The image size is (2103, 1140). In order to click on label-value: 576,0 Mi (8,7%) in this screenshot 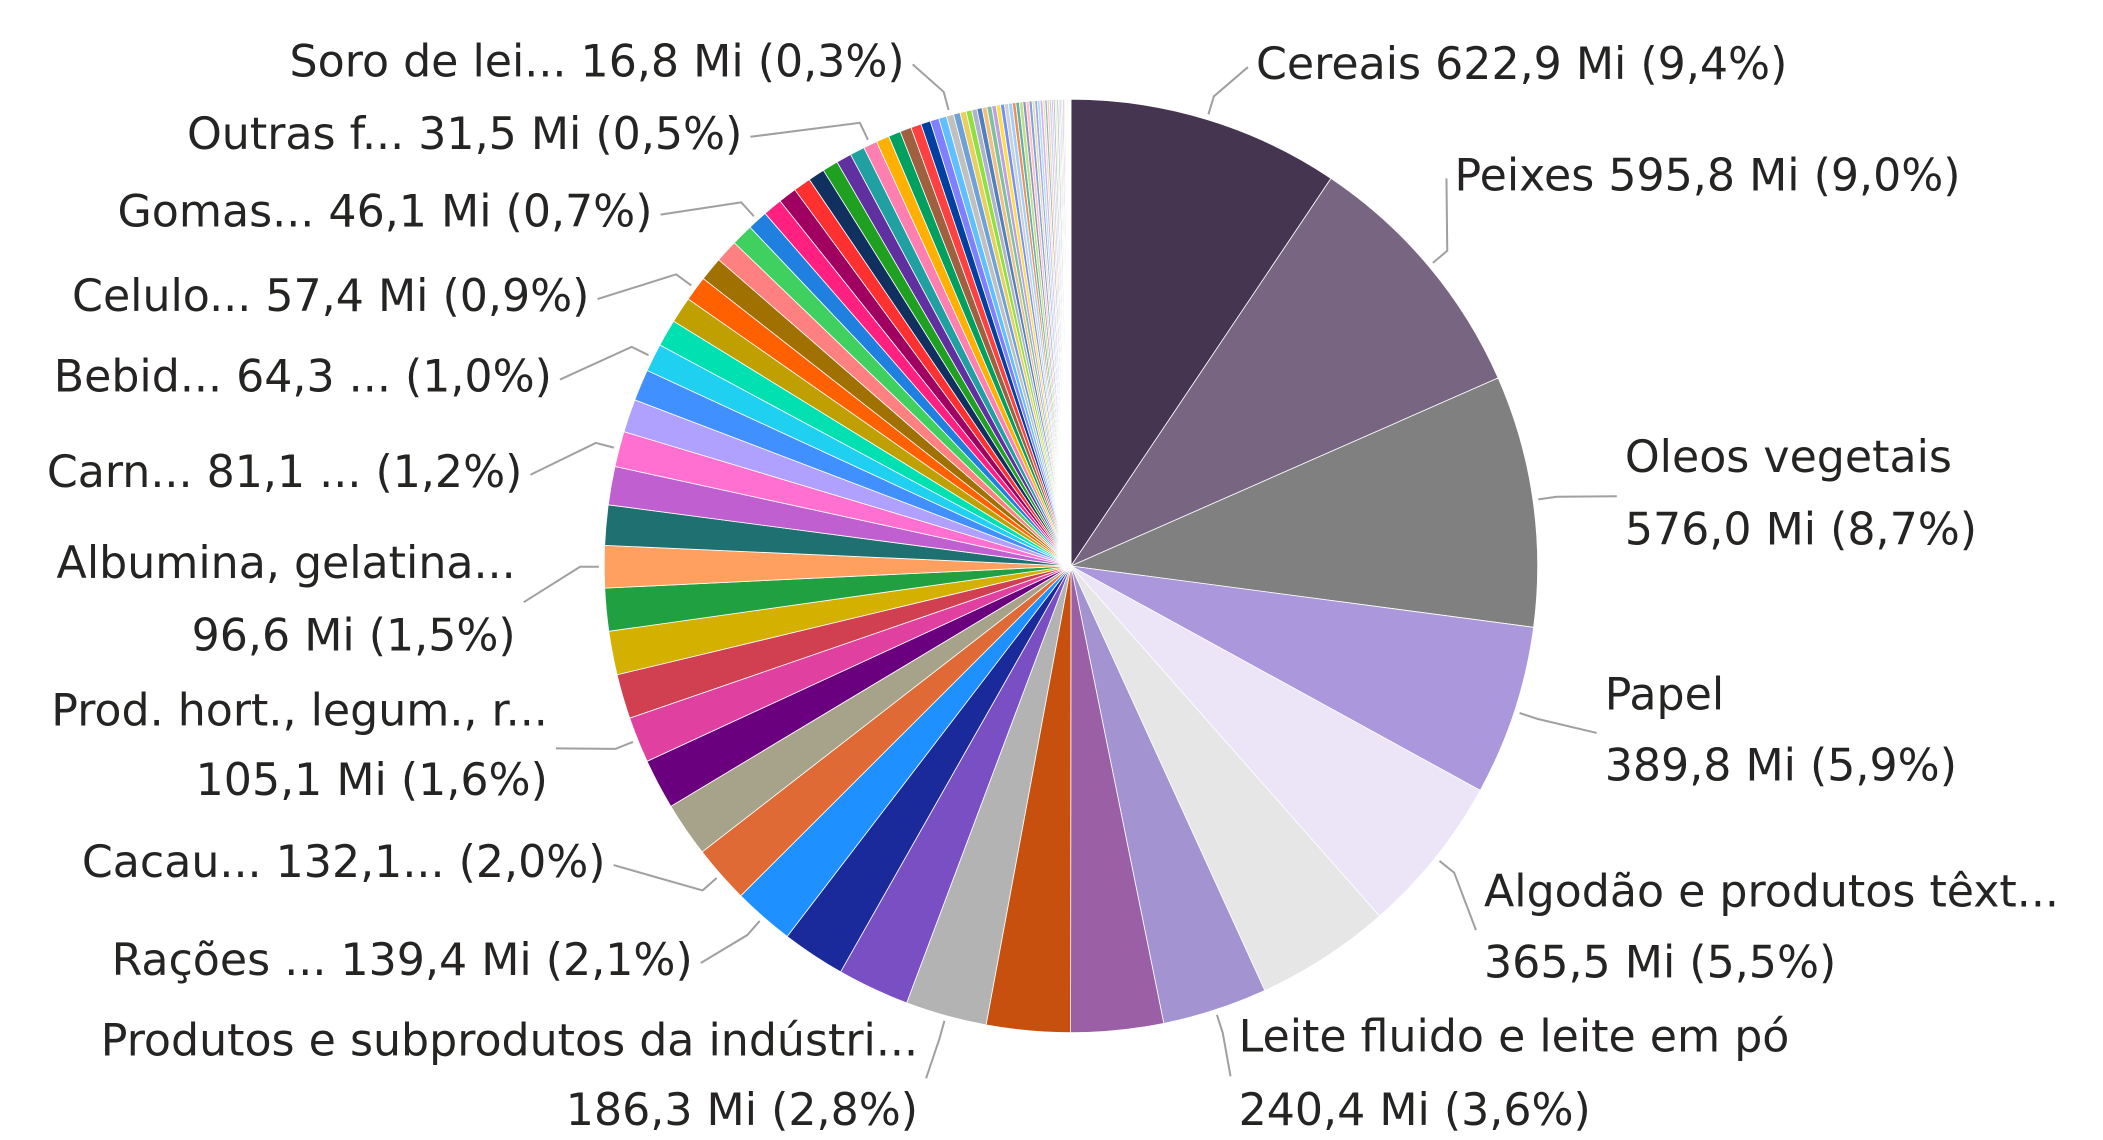, I will do `click(1801, 529)`.